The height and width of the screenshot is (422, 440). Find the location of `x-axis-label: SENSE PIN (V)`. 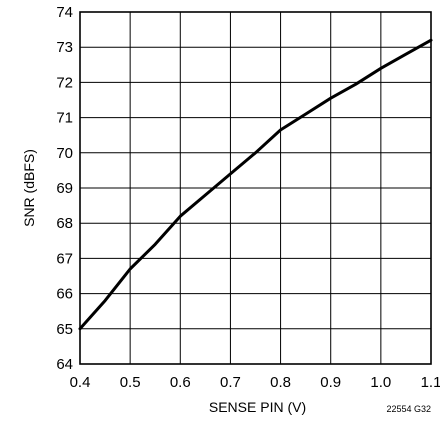

x-axis-label: SENSE PIN (V) is located at coordinates (257, 407).